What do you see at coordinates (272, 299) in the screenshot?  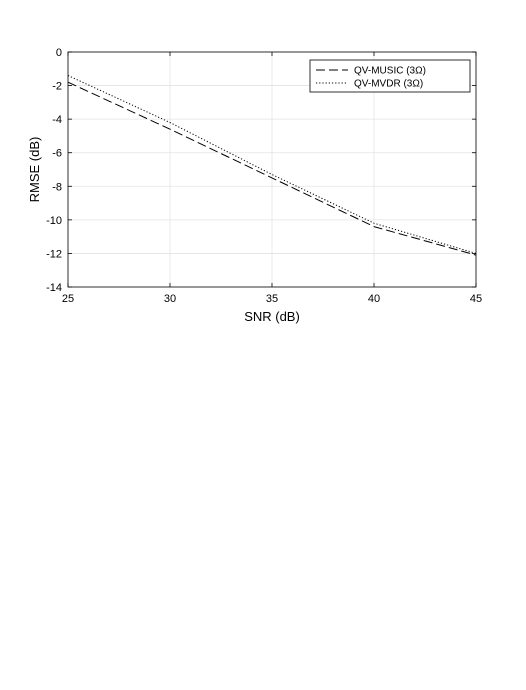 I see `x-tick-label: 35` at bounding box center [272, 299].